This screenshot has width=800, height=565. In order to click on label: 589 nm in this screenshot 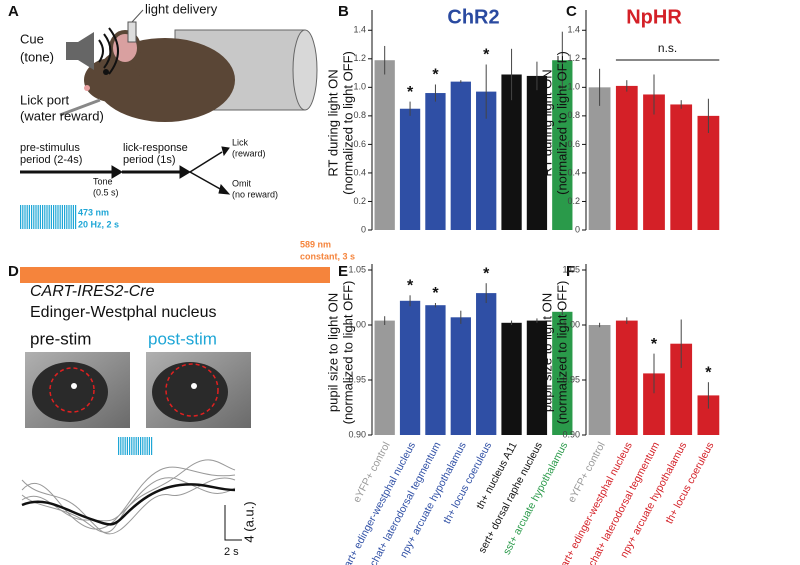, I will do `click(315, 244)`.